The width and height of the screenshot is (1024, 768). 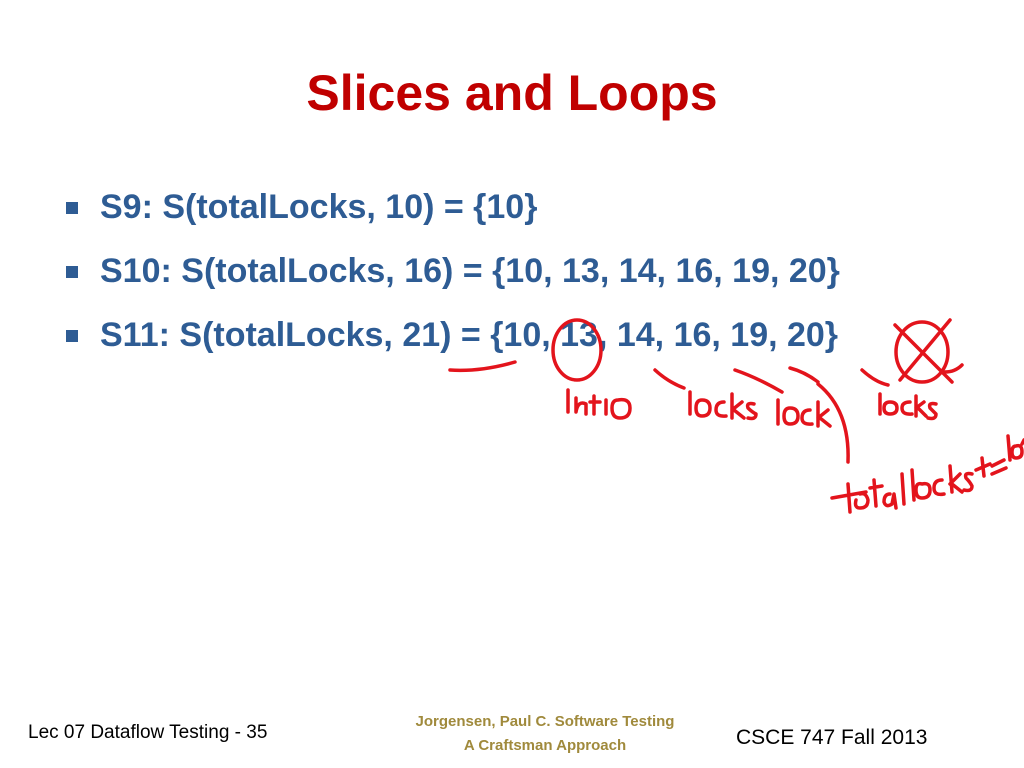 I want to click on handwriting-totallocks, so click(x=902, y=489).